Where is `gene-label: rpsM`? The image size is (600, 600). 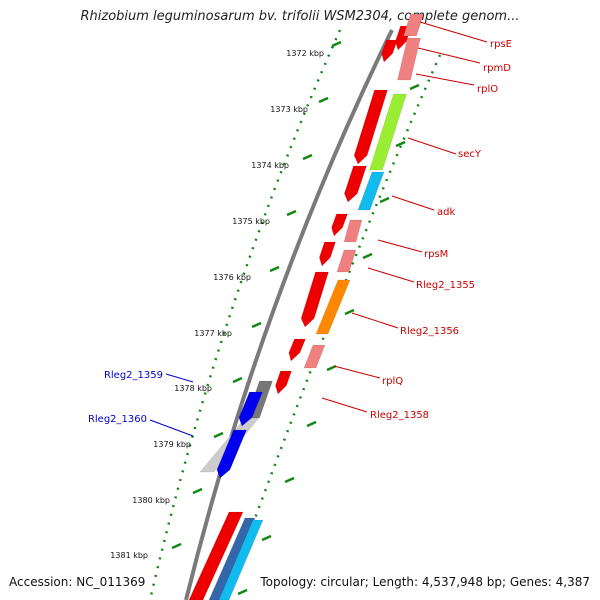
gene-label: rpsM is located at coordinates (436, 254).